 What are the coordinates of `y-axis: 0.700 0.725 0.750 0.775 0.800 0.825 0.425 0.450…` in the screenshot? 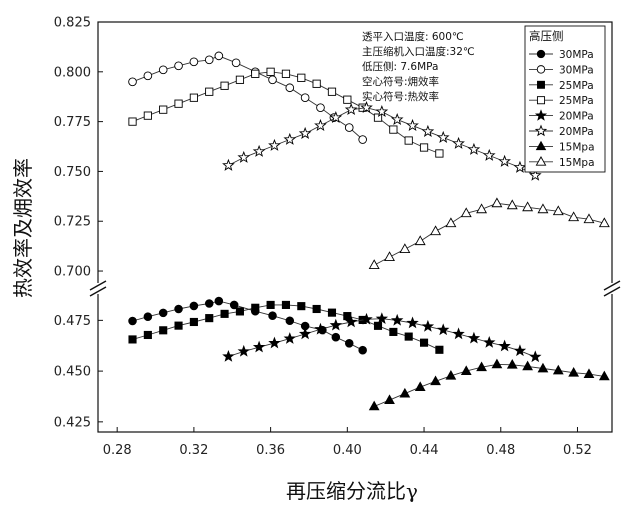 It's located at (78, 223).